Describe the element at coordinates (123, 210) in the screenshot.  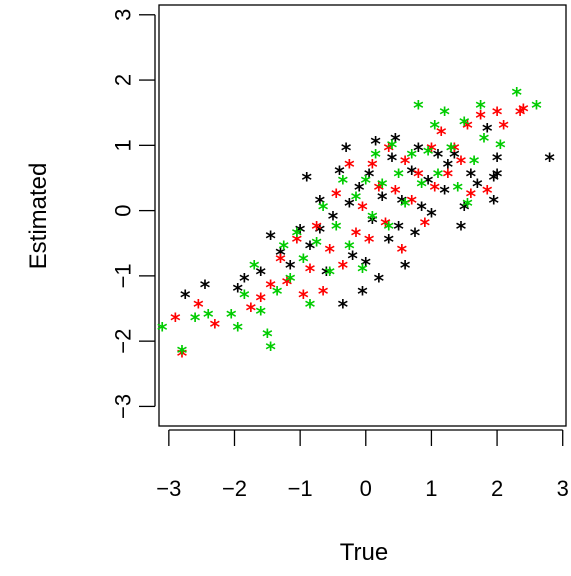
I see `y-tick-label: 0` at that location.